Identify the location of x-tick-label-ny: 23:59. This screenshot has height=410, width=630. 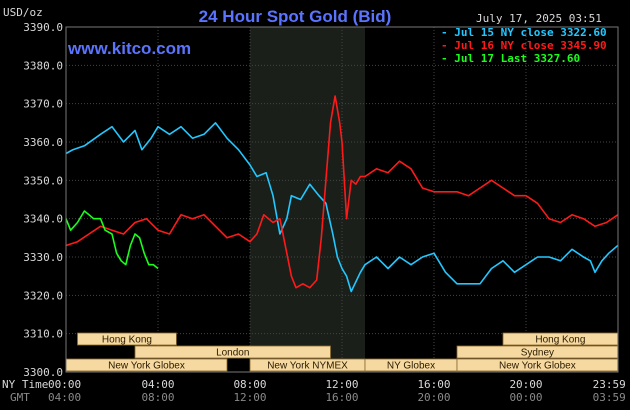
(609, 384).